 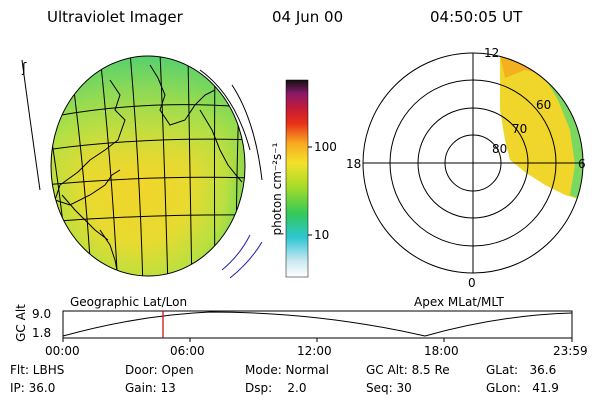 What do you see at coordinates (129, 302) in the screenshot?
I see `geographic-panel-label: Geographic Lat/Lon` at bounding box center [129, 302].